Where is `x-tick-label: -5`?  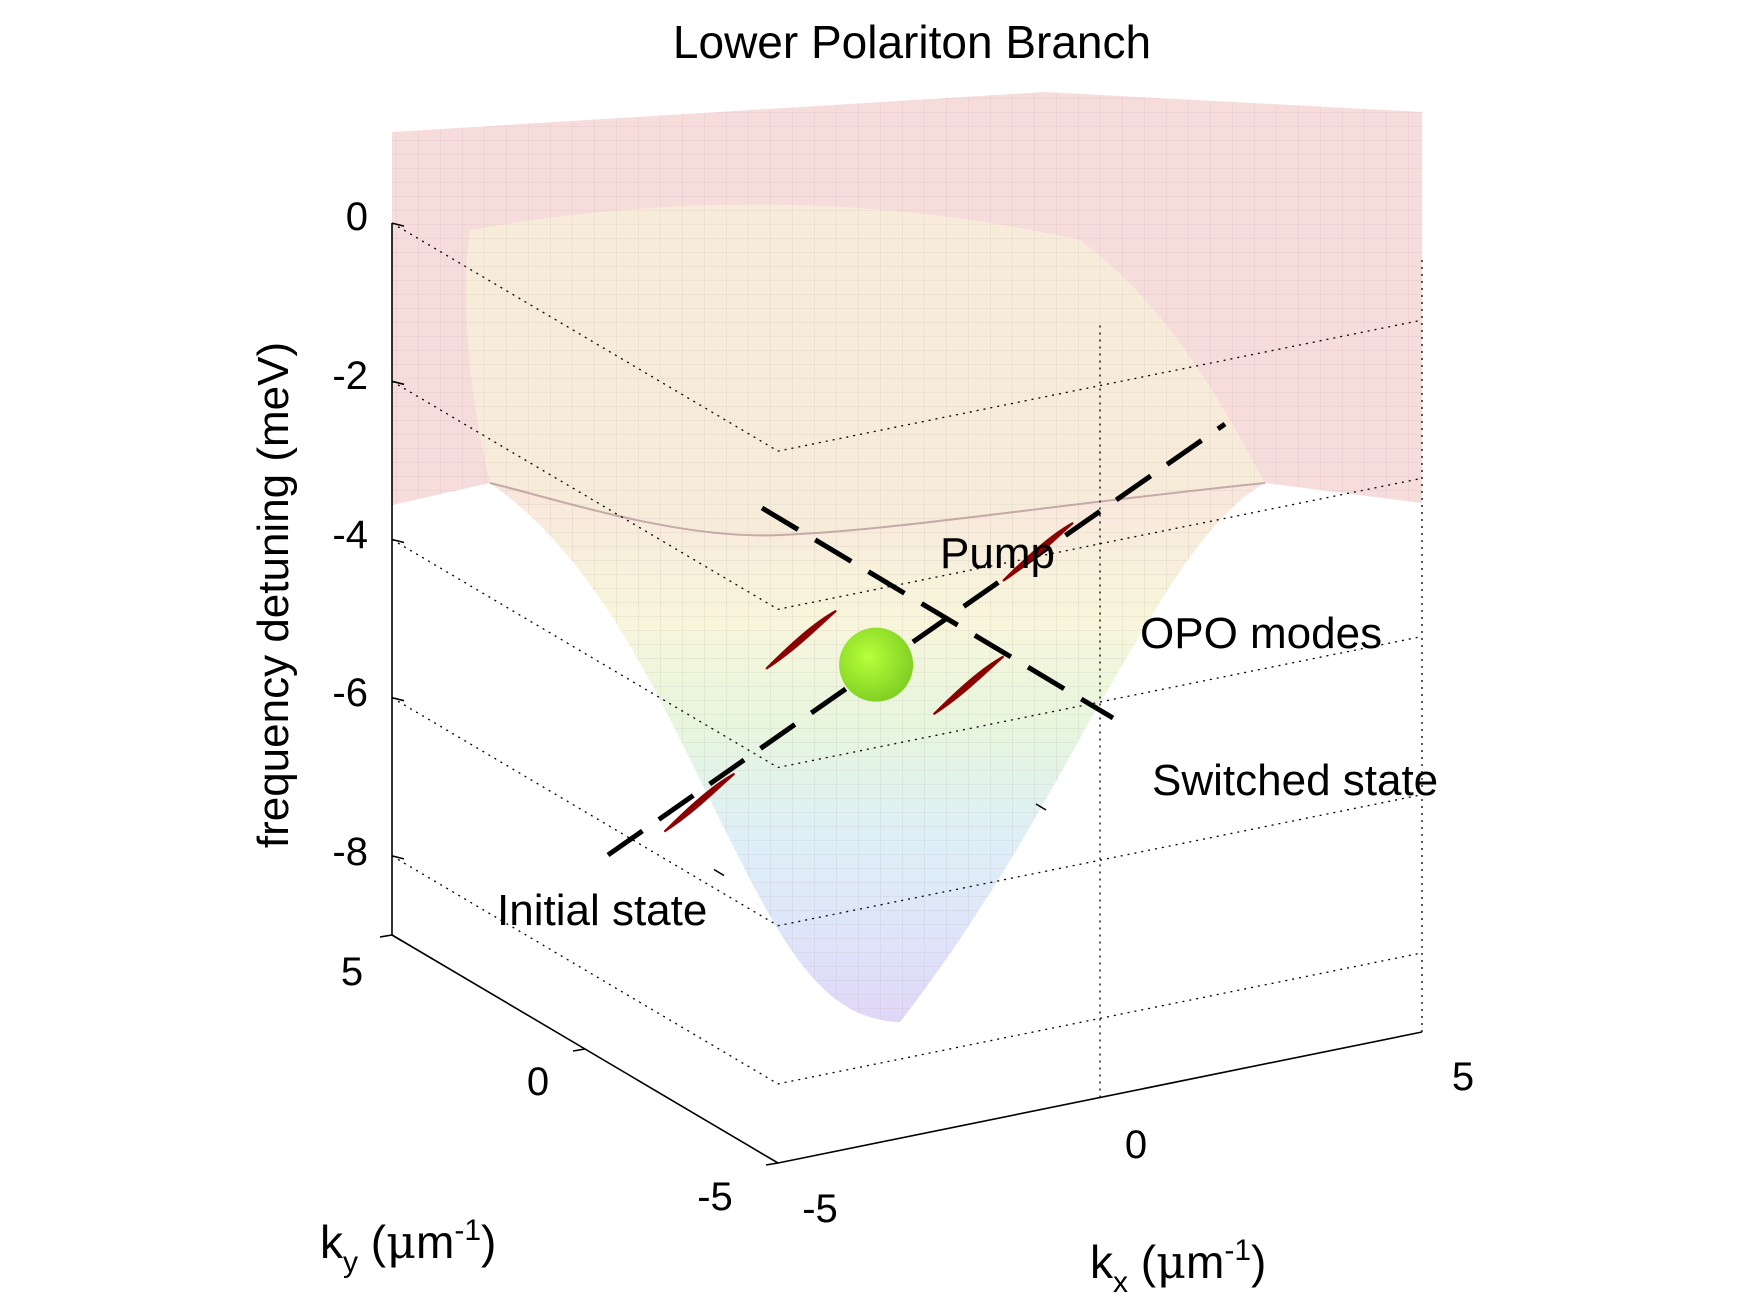
x-tick-label: -5 is located at coordinates (820, 1209).